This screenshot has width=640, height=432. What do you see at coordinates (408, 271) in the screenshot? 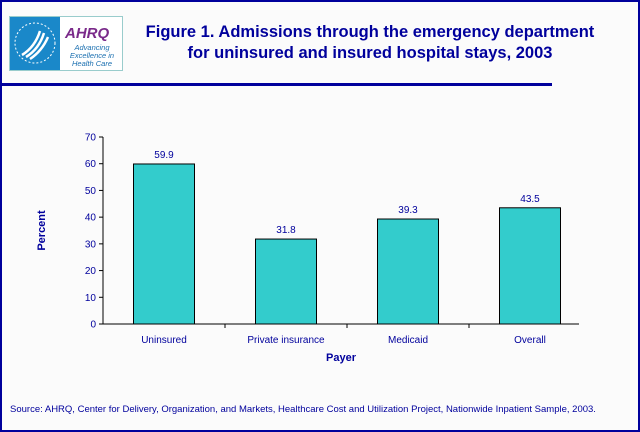
I see `bar-medicaid` at bounding box center [408, 271].